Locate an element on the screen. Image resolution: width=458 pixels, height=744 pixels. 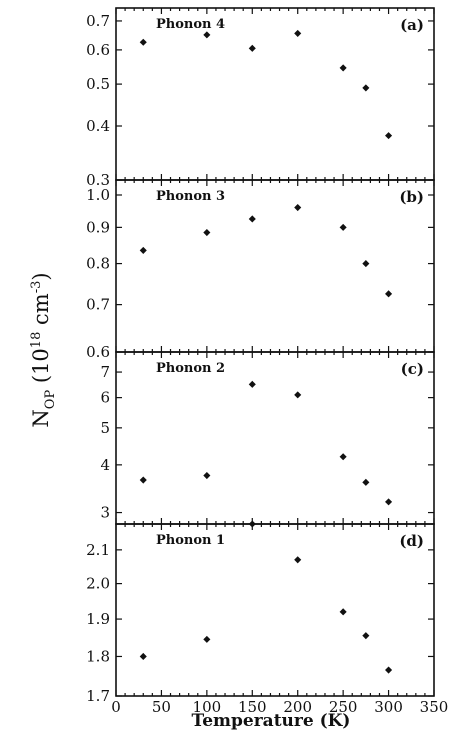
y-axis-title: NOP (1018 cm-3) is located at coordinates (43, 349).